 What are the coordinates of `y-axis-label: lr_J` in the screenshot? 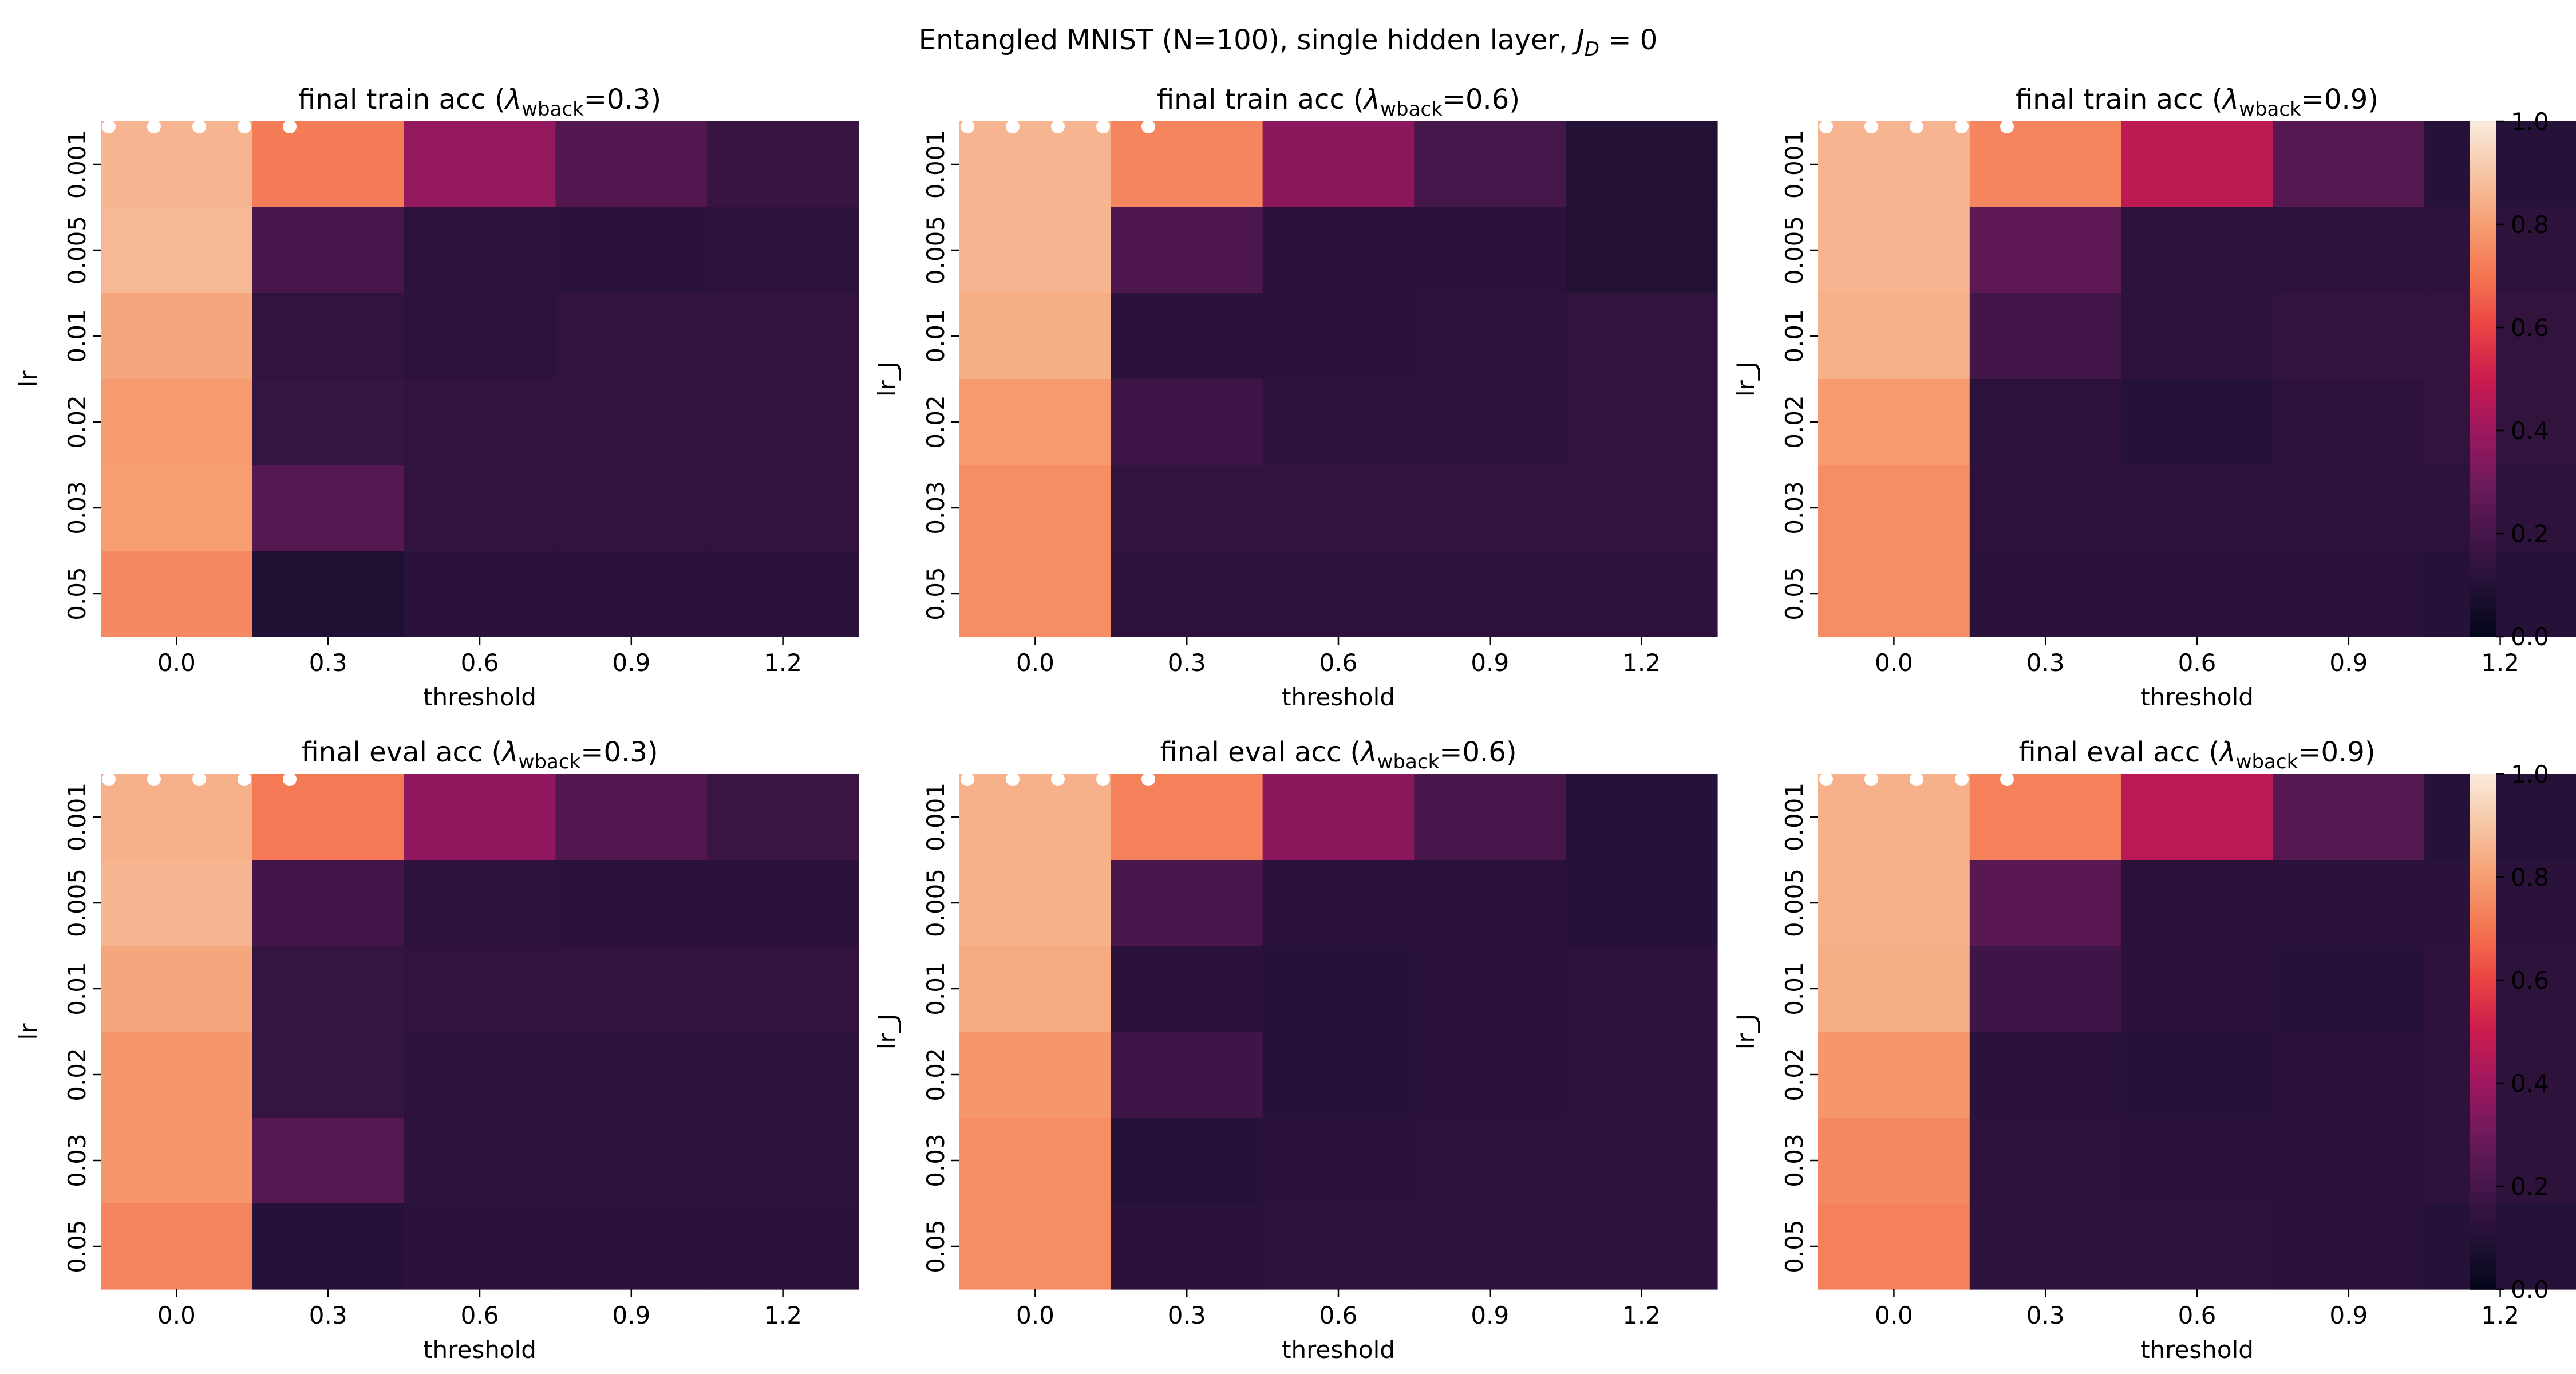 It's located at (1746, 1031).